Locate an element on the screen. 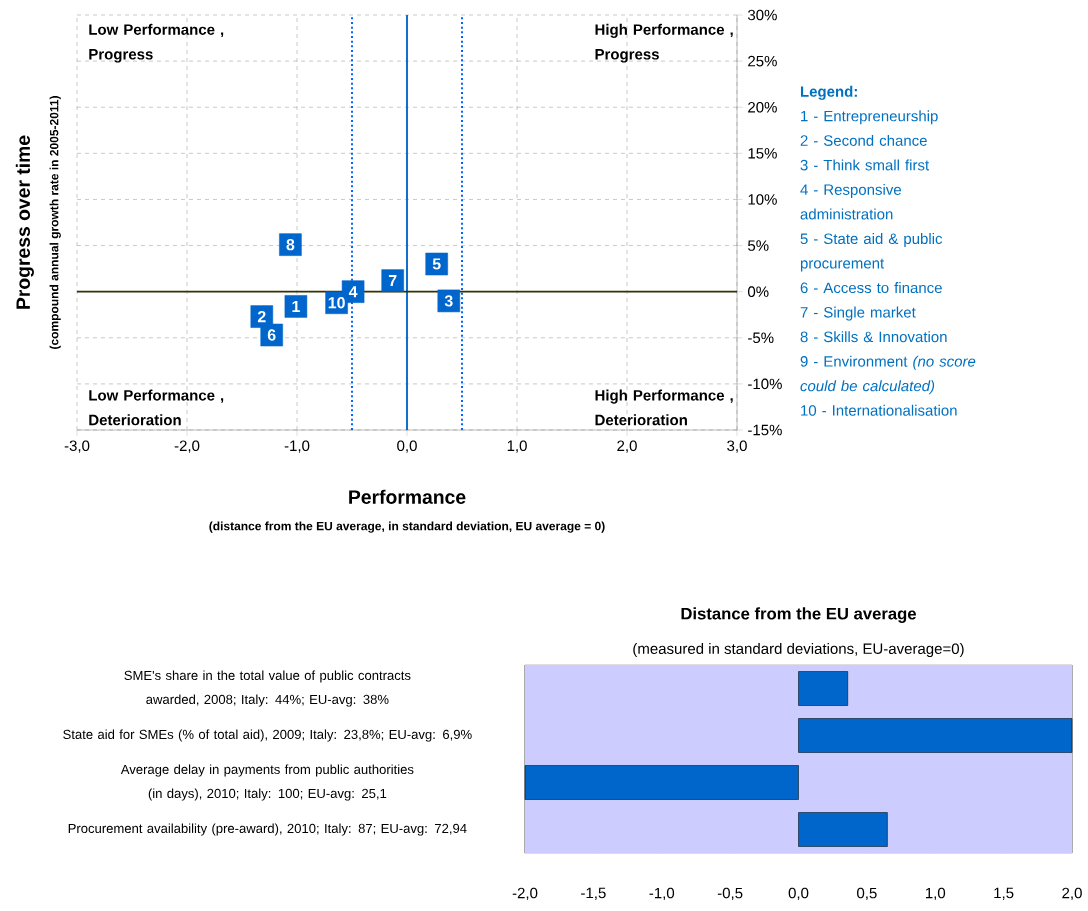 This screenshot has height=911, width=1088. text: 7 - Single market is located at coordinates (858, 313).